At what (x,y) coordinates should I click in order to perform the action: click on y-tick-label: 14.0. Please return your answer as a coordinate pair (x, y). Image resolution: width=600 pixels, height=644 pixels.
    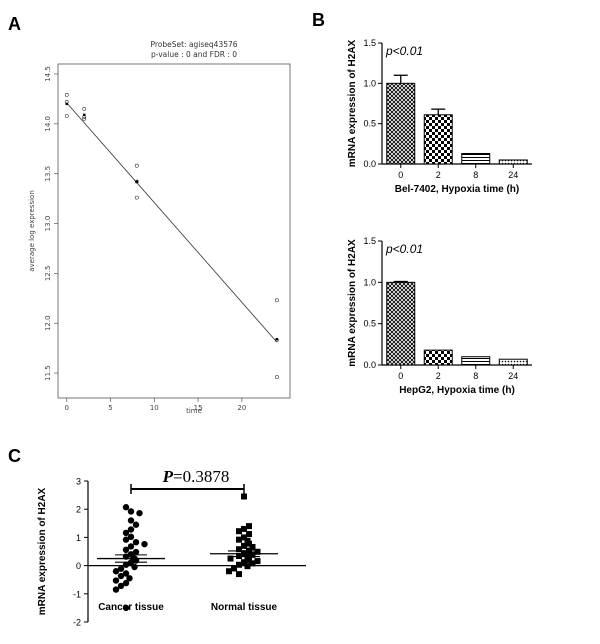
    Looking at the image, I should click on (48, 124).